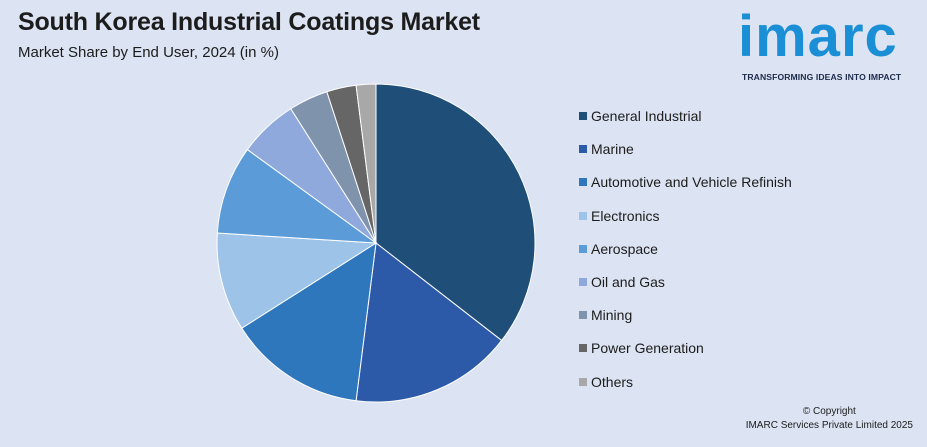 This screenshot has height=447, width=927. I want to click on legend-item: Others, so click(685, 382).